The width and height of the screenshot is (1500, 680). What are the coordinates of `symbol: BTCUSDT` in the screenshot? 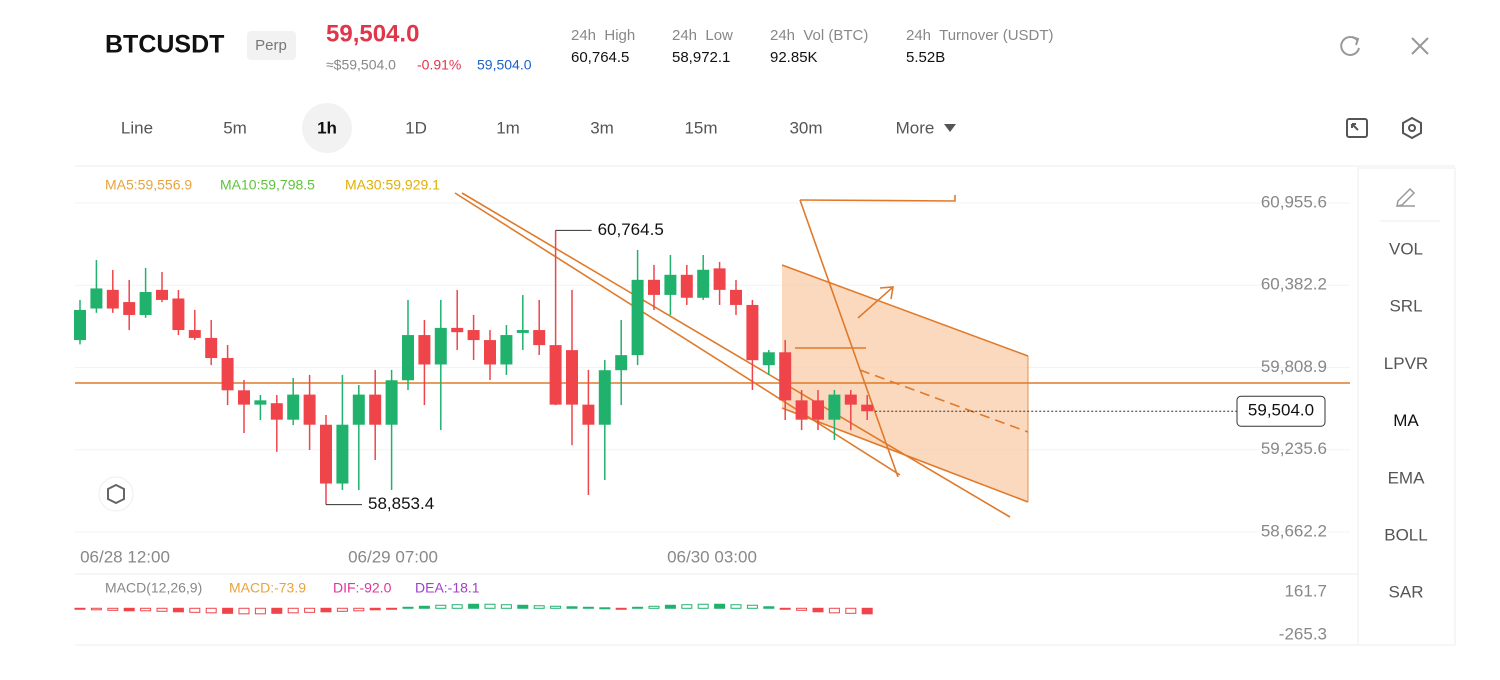 It's located at (164, 45).